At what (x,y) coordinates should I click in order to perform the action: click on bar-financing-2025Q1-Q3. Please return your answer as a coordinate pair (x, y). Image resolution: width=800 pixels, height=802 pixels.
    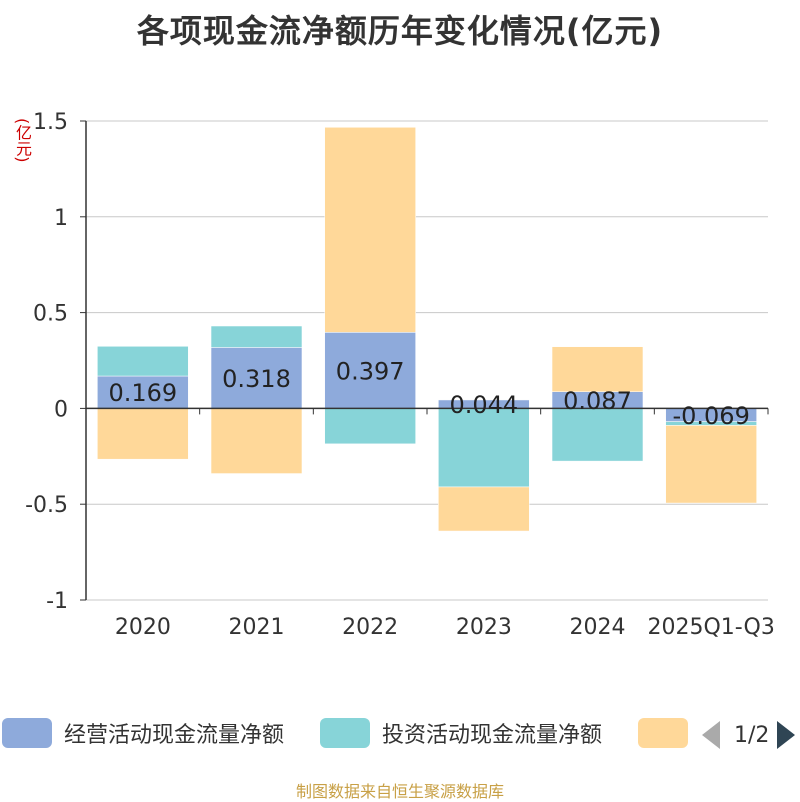
    Looking at the image, I should click on (711, 464).